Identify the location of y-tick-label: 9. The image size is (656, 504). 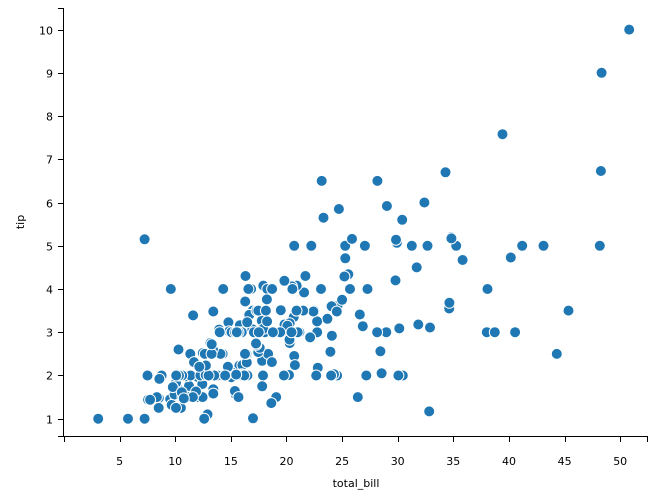
(49, 74).